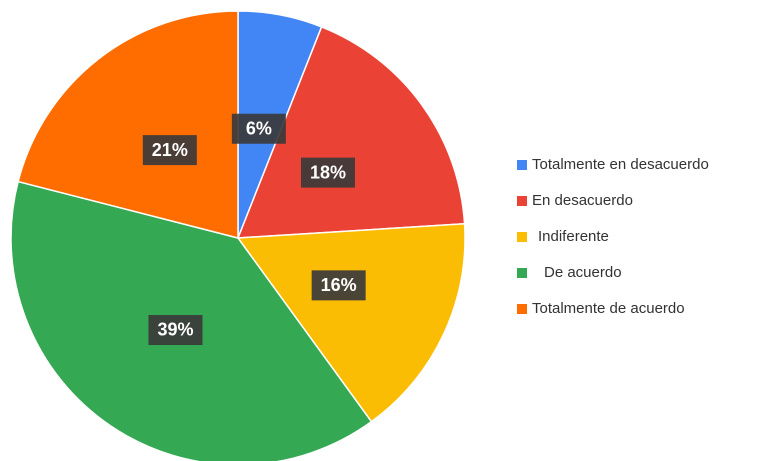  I want to click on legend-label: Totalmente en desacuerdo, so click(620, 164).